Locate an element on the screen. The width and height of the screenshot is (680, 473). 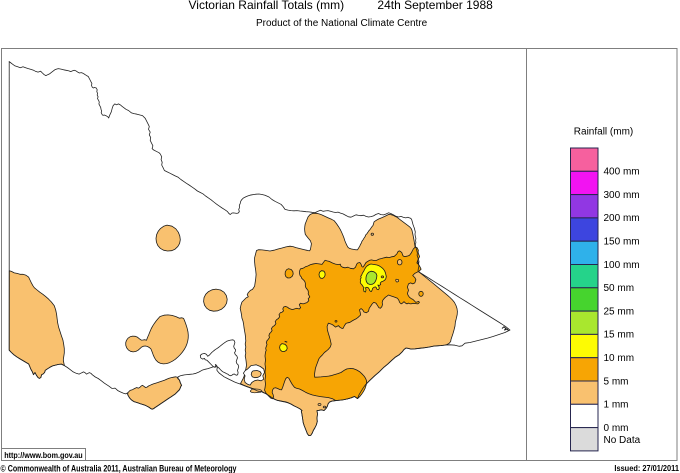
svg-text: 100 mm is located at coordinates (622, 265).